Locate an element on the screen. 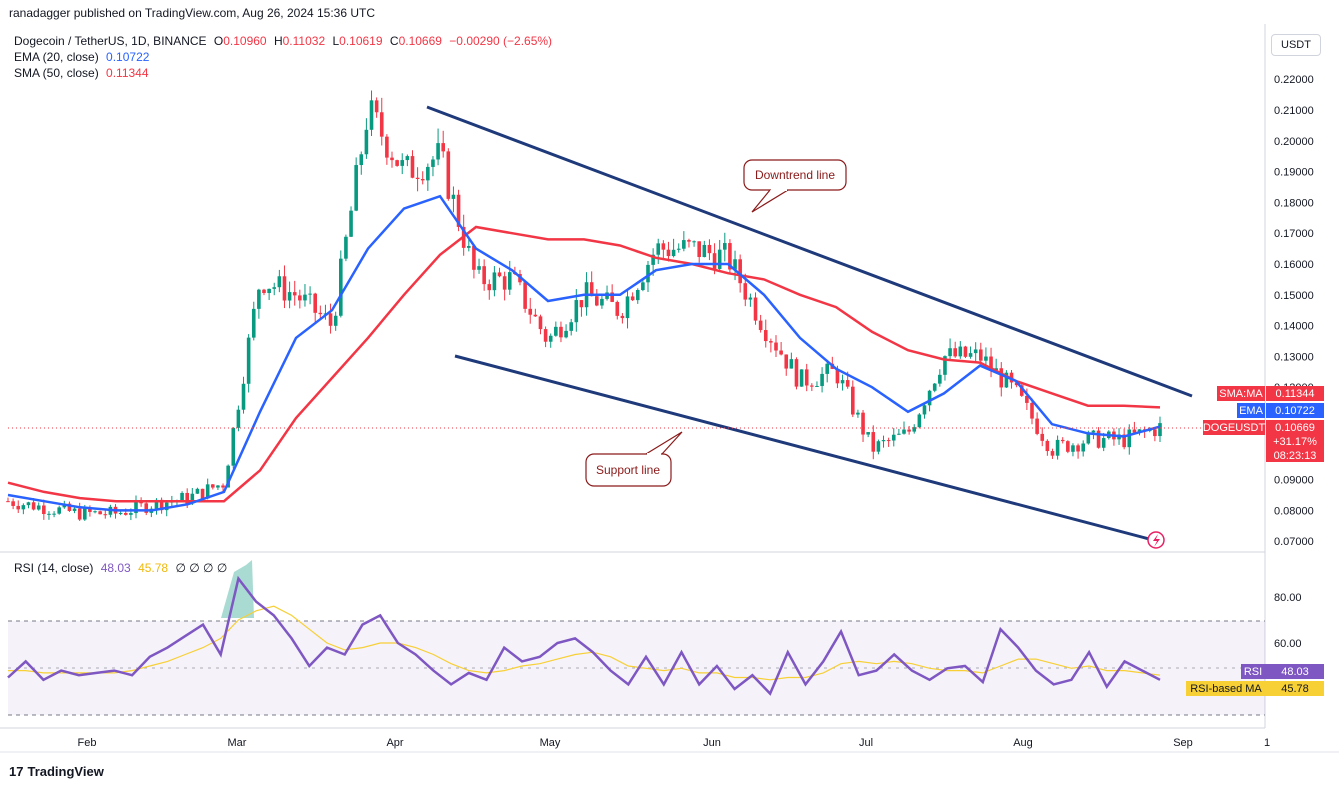 Image resolution: width=1339 pixels, height=786 pixels. rsi-ma-tag: RSI-based MA 45.78 is located at coordinates (1255, 688).